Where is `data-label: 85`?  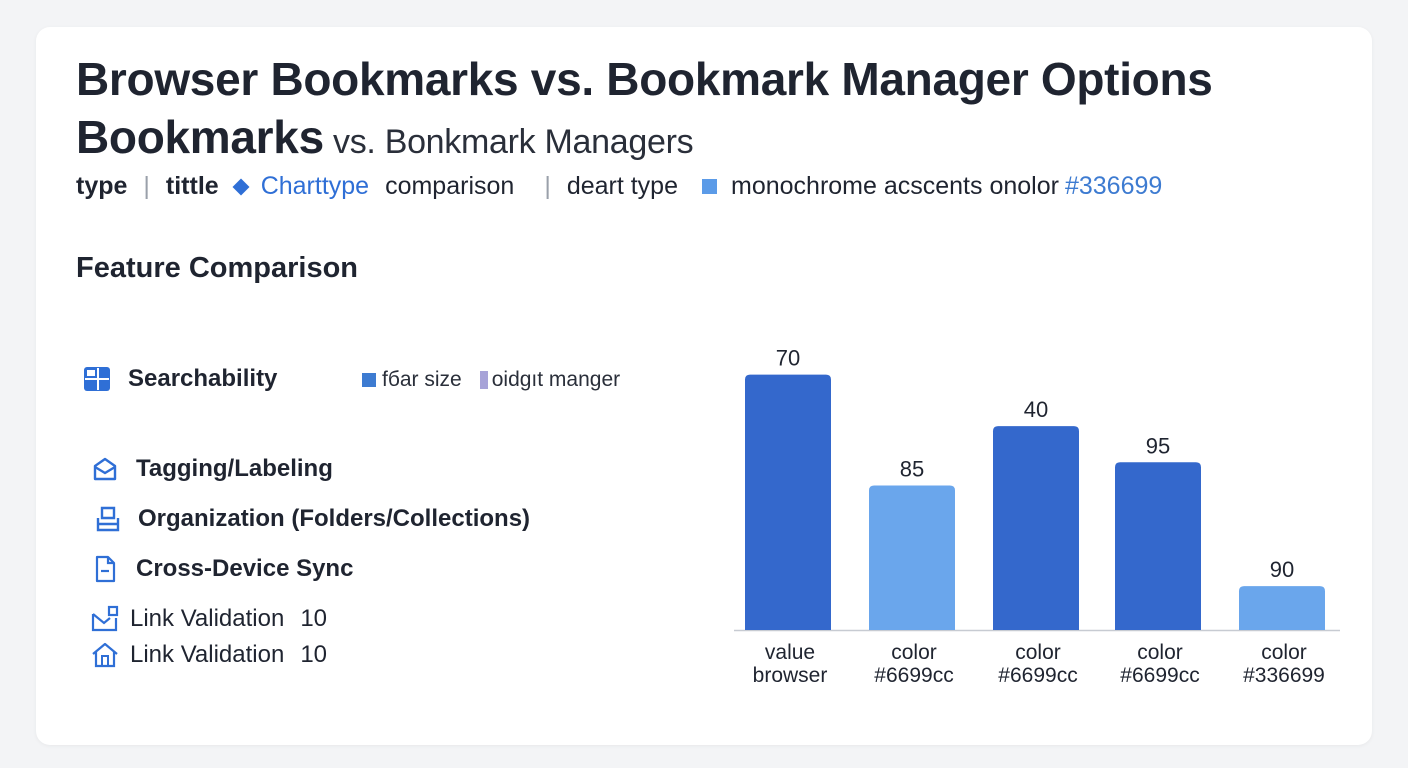 data-label: 85 is located at coordinates (912, 469).